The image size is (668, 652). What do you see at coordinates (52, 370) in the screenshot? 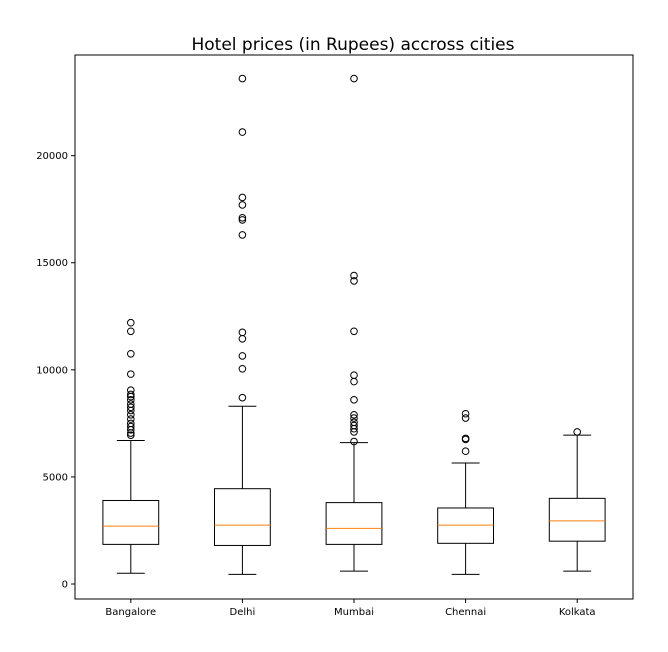
I see `y-tick-label: 10000` at bounding box center [52, 370].